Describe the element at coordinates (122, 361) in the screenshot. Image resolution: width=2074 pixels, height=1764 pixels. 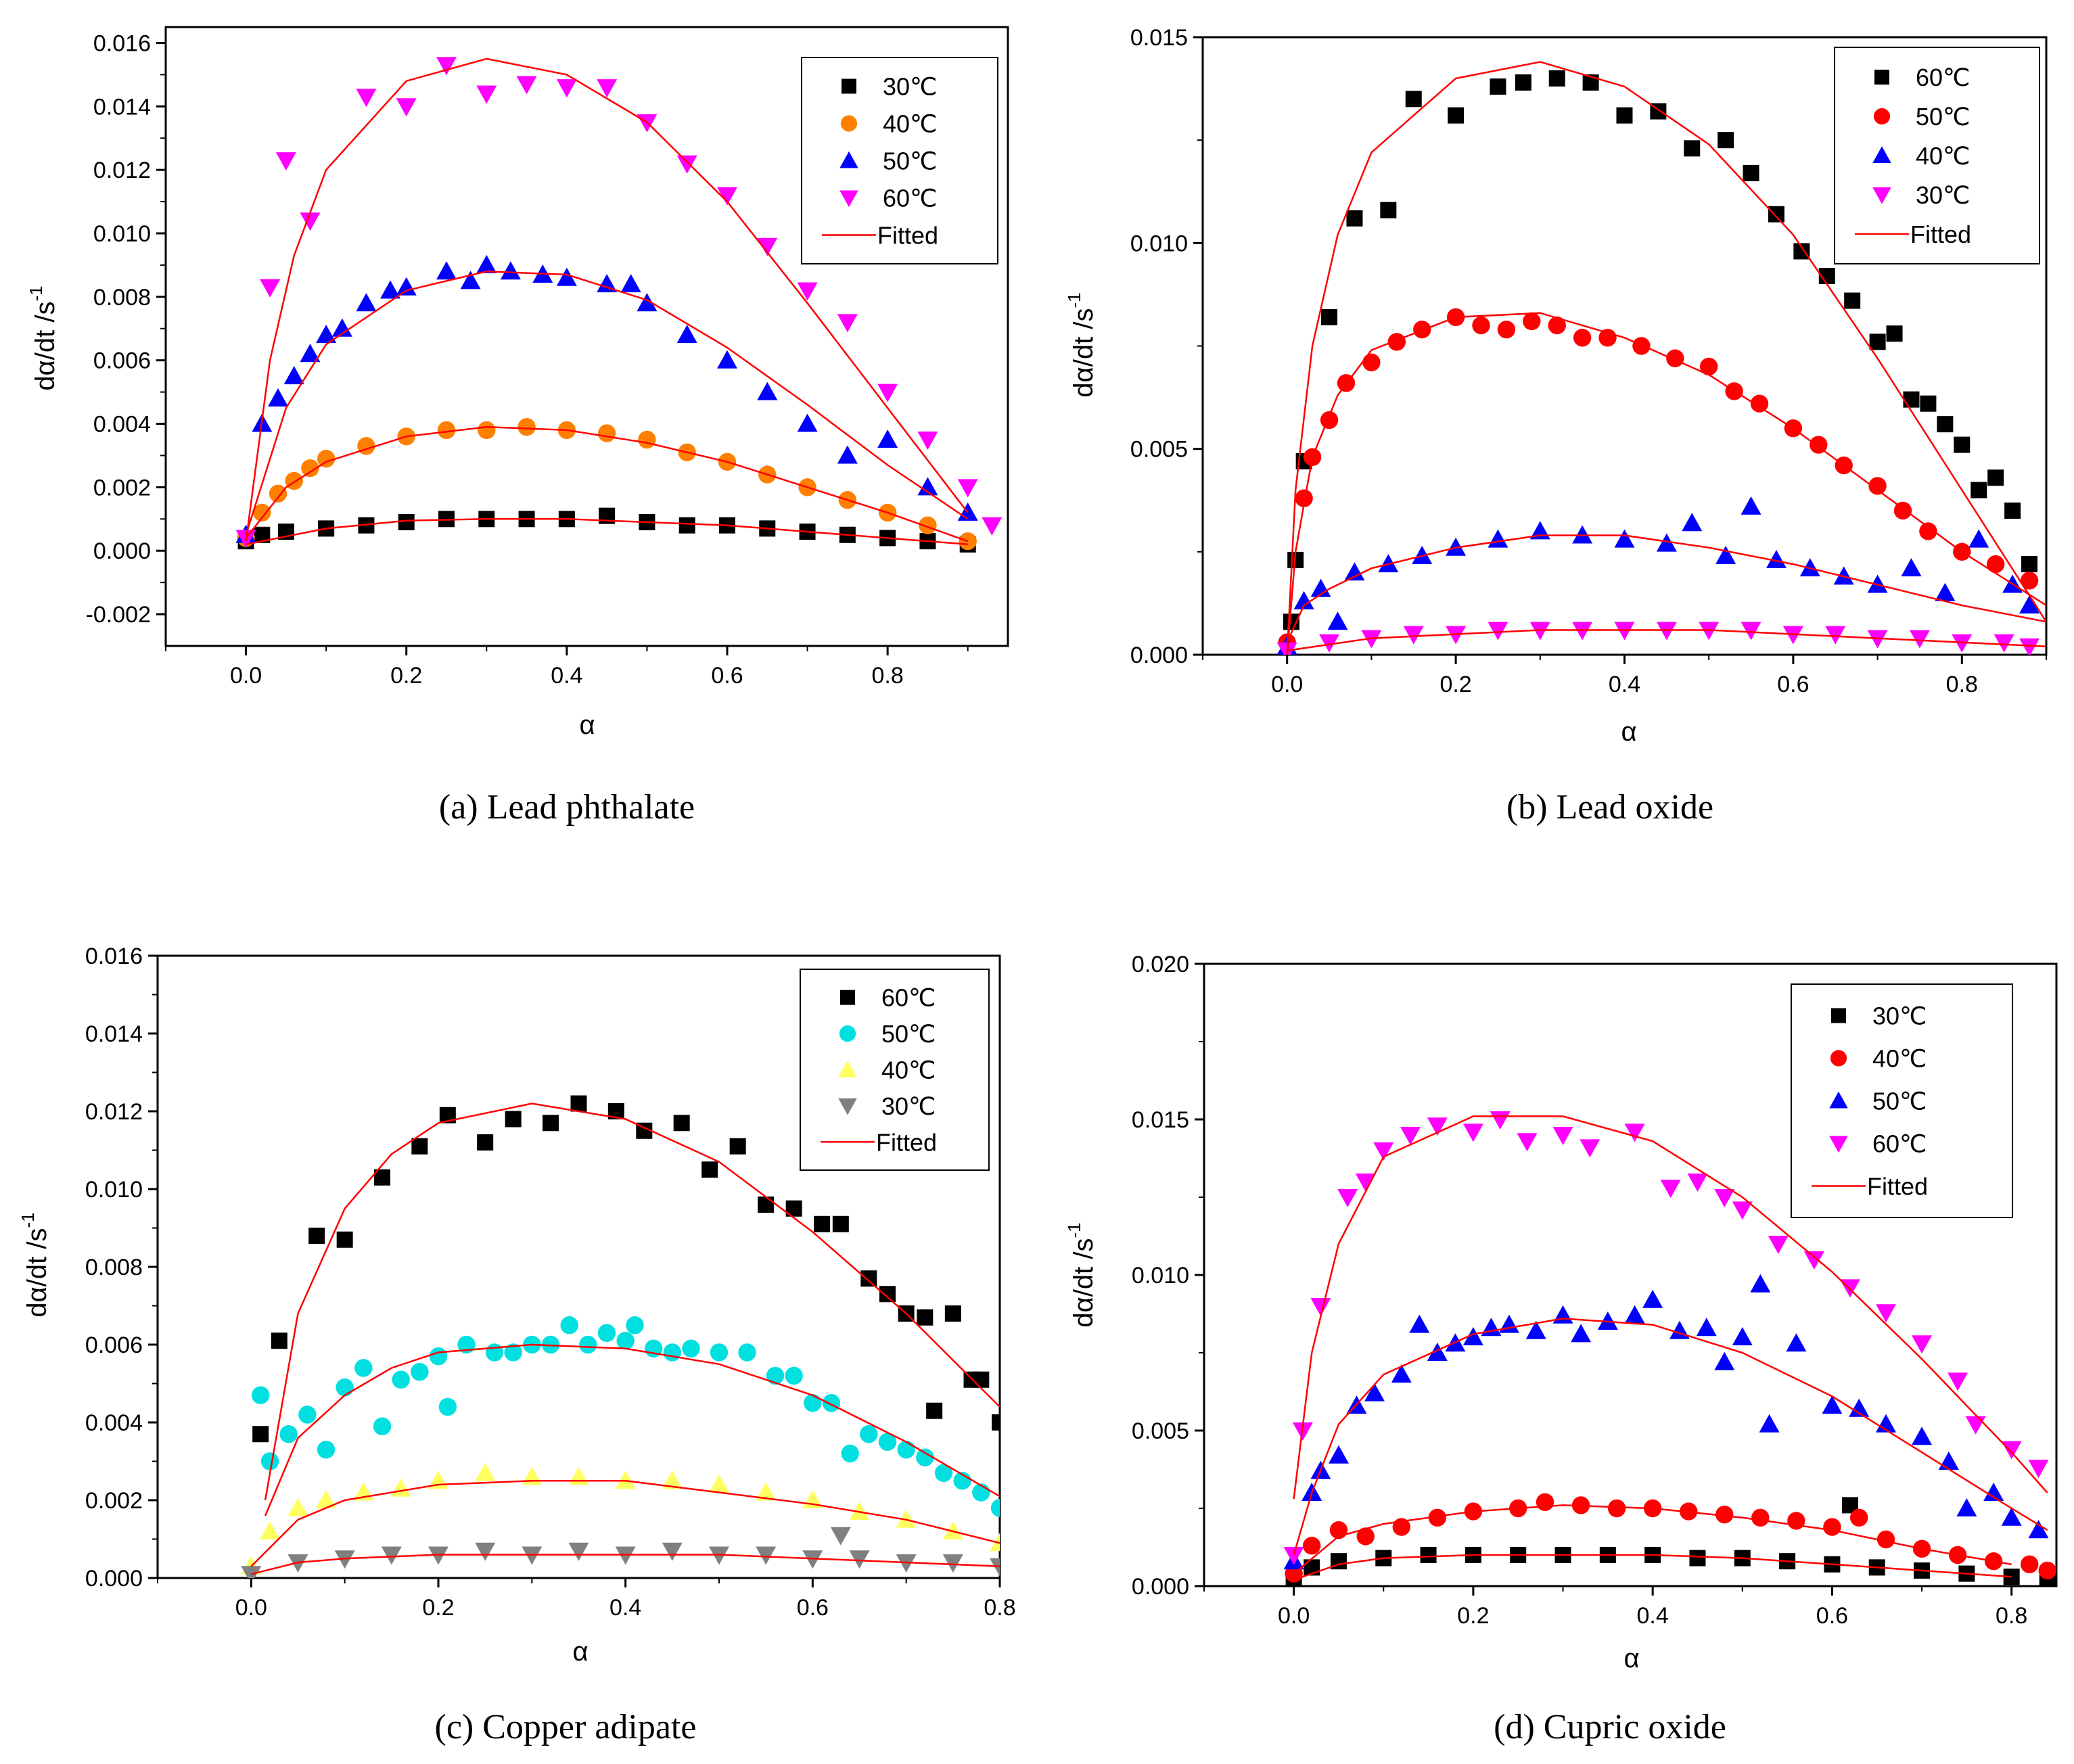
I see `y-tick-label: 0.006` at that location.